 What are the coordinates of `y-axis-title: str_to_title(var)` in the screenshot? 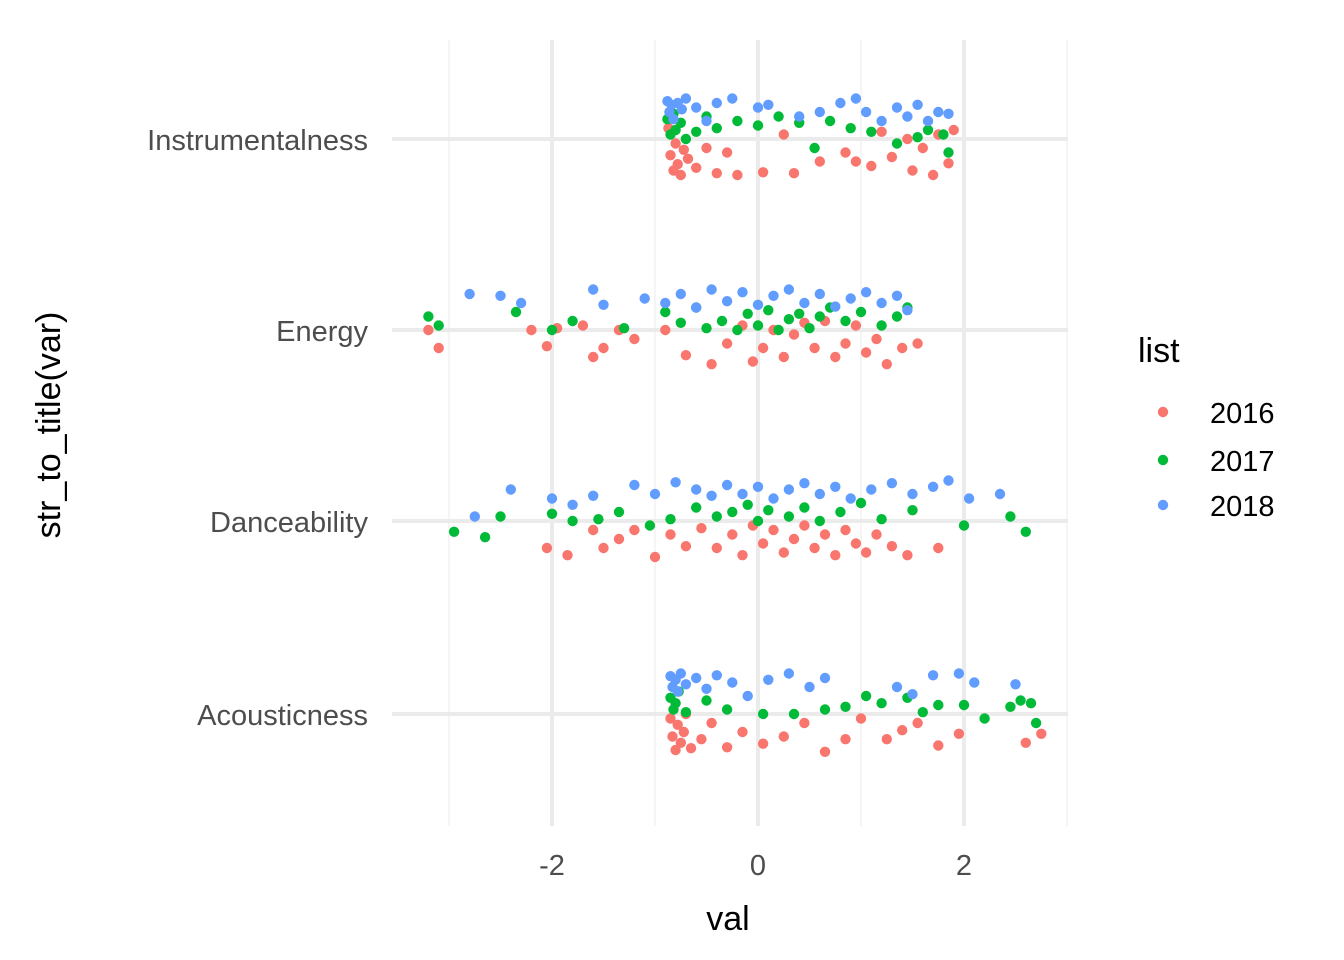 It's located at (49, 425).